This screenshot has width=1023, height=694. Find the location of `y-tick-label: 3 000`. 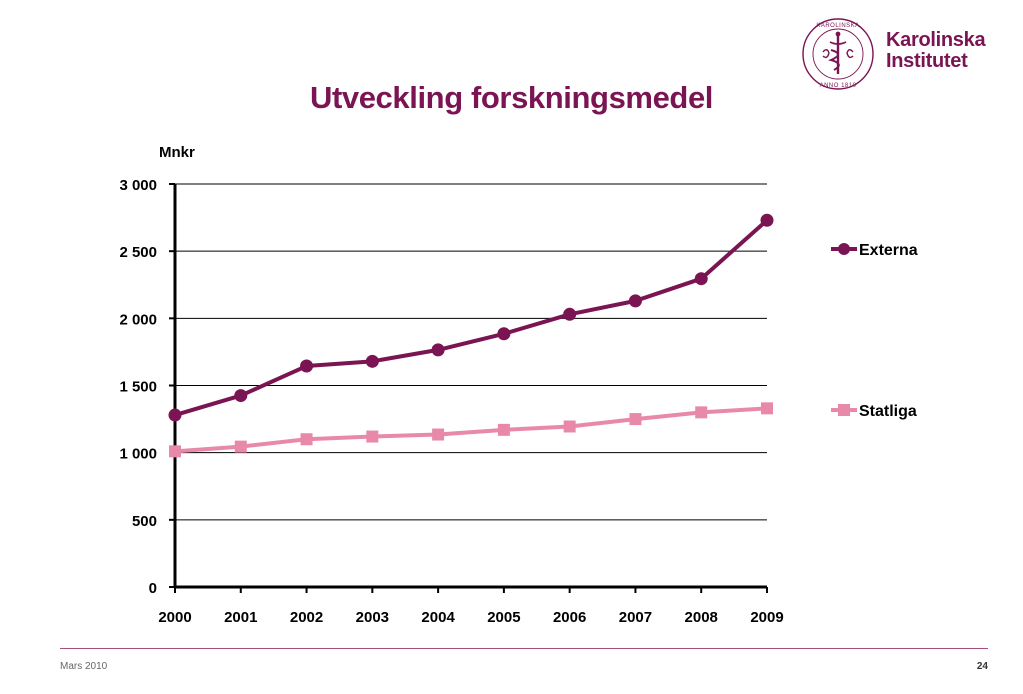

y-tick-label: 3 000 is located at coordinates (138, 185).